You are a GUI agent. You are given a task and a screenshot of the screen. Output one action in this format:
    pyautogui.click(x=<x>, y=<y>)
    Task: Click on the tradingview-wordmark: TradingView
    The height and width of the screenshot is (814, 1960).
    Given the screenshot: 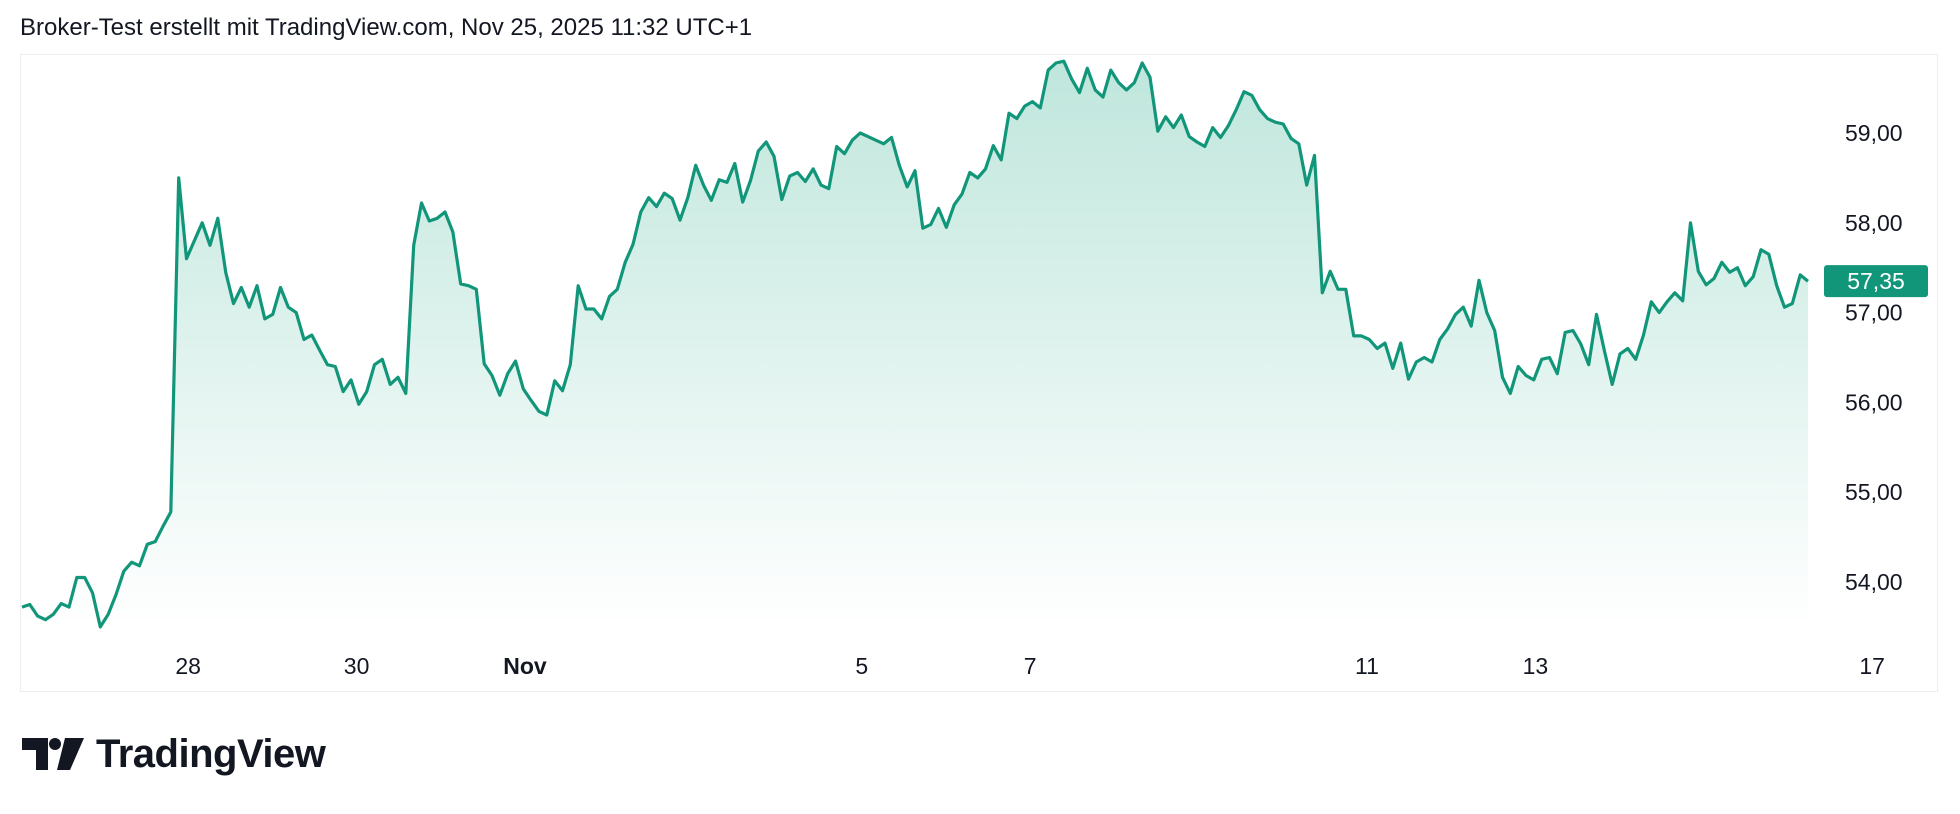 What is the action you would take?
    pyautogui.click(x=211, y=753)
    